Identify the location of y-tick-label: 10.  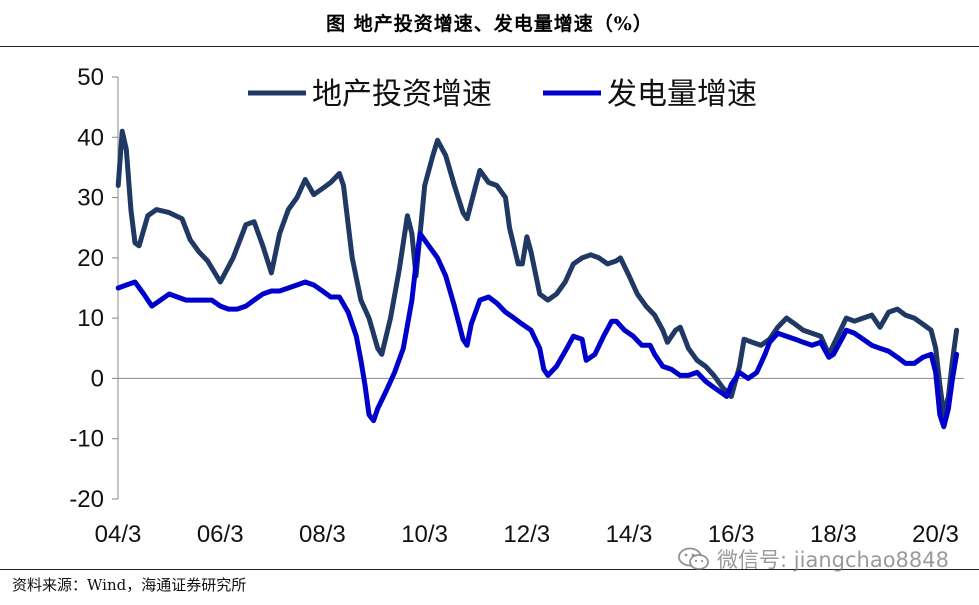
(90, 318).